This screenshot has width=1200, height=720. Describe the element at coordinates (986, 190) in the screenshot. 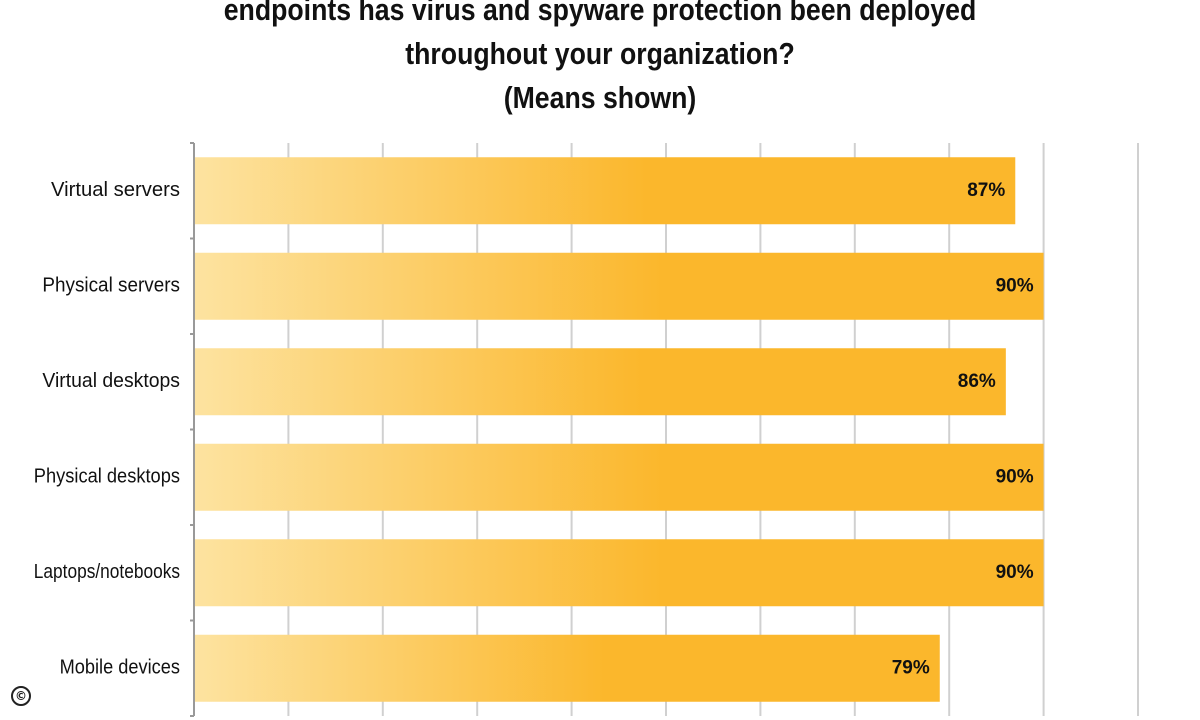

I see `value-label: 87%` at that location.